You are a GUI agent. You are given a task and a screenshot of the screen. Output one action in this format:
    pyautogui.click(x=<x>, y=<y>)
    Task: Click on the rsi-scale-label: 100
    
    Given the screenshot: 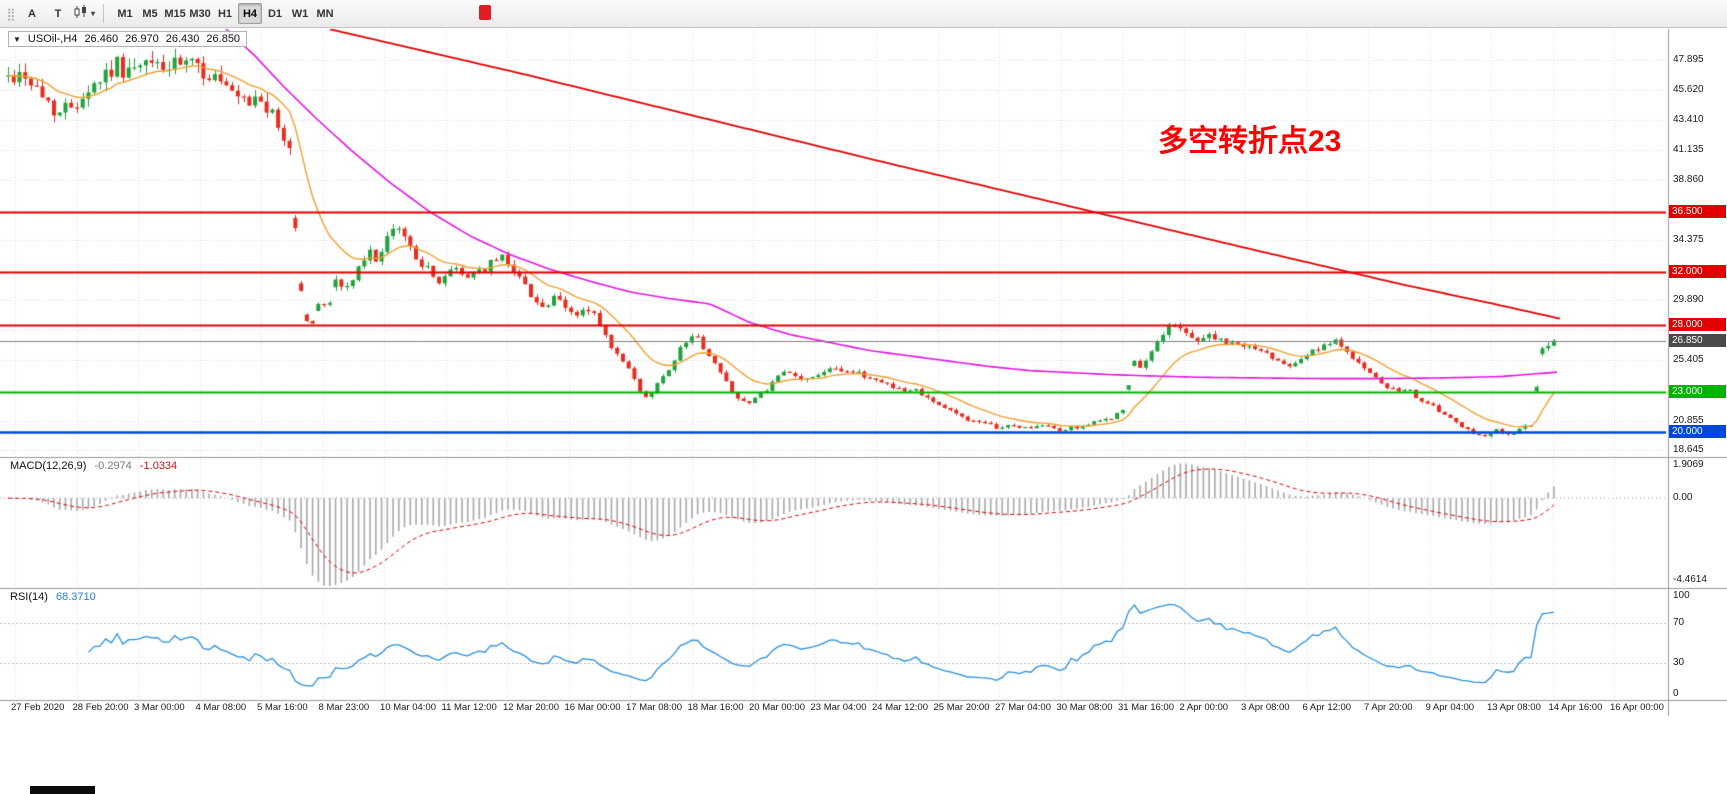 What is the action you would take?
    pyautogui.click(x=1681, y=595)
    